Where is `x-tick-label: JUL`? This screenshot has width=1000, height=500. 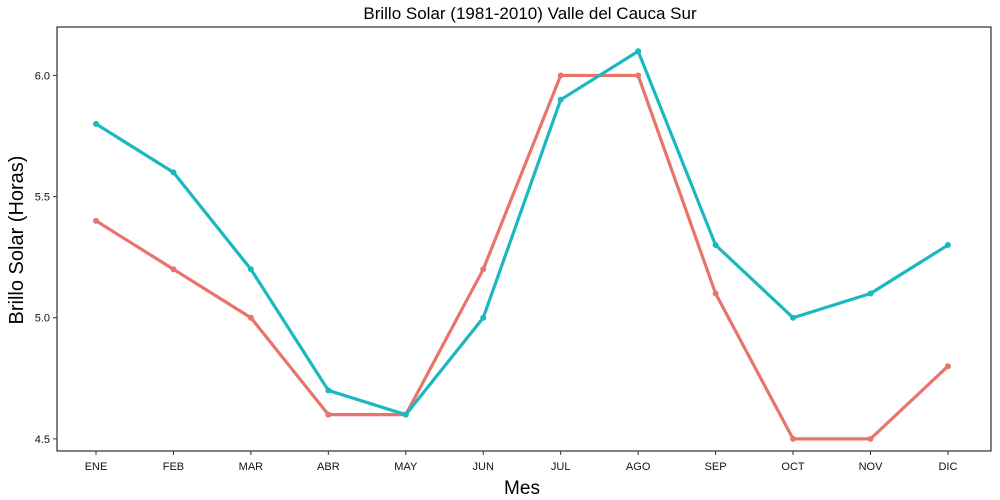 x-tick-label: JUL is located at coordinates (561, 467).